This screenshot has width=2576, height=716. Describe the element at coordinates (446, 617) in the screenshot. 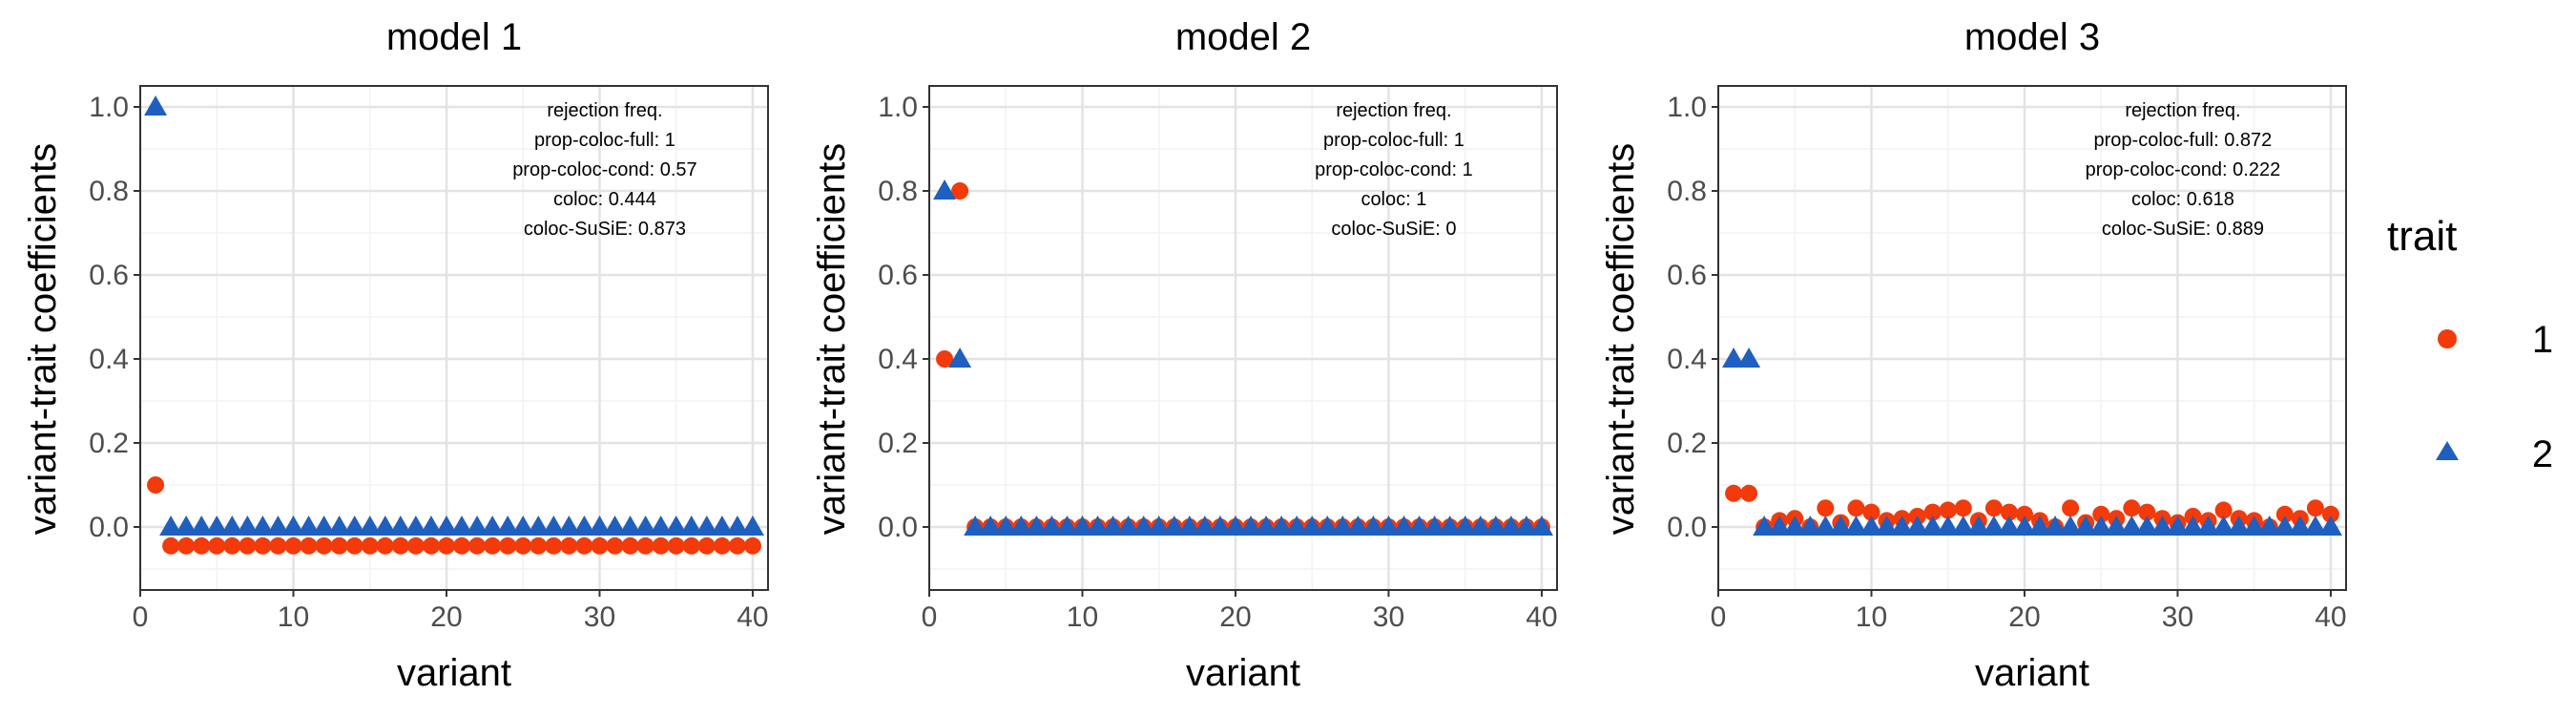

I see `x-tick-label: 20` at that location.